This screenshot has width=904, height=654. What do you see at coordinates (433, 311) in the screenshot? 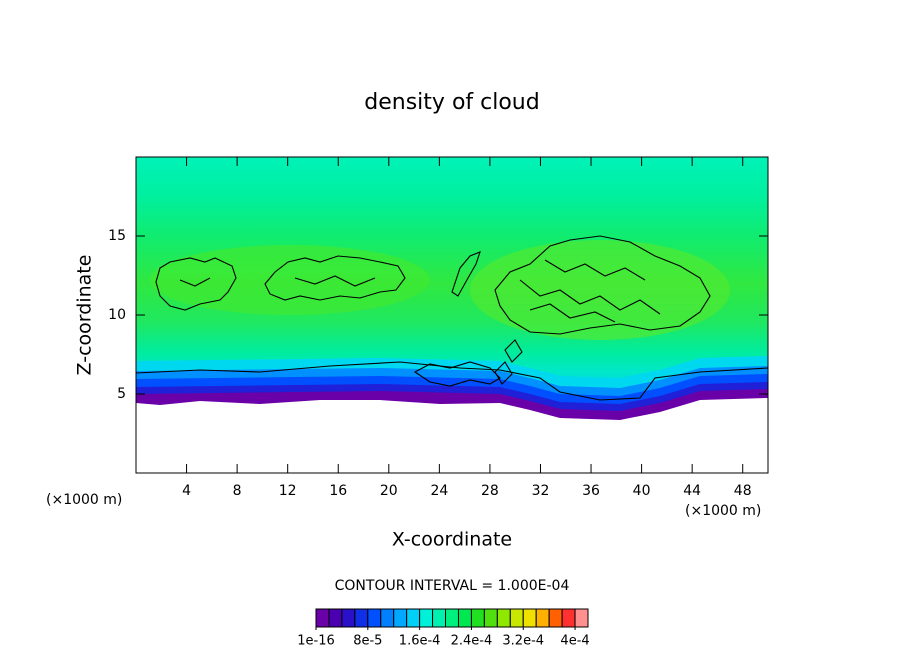
I see `contour-lines` at bounding box center [433, 311].